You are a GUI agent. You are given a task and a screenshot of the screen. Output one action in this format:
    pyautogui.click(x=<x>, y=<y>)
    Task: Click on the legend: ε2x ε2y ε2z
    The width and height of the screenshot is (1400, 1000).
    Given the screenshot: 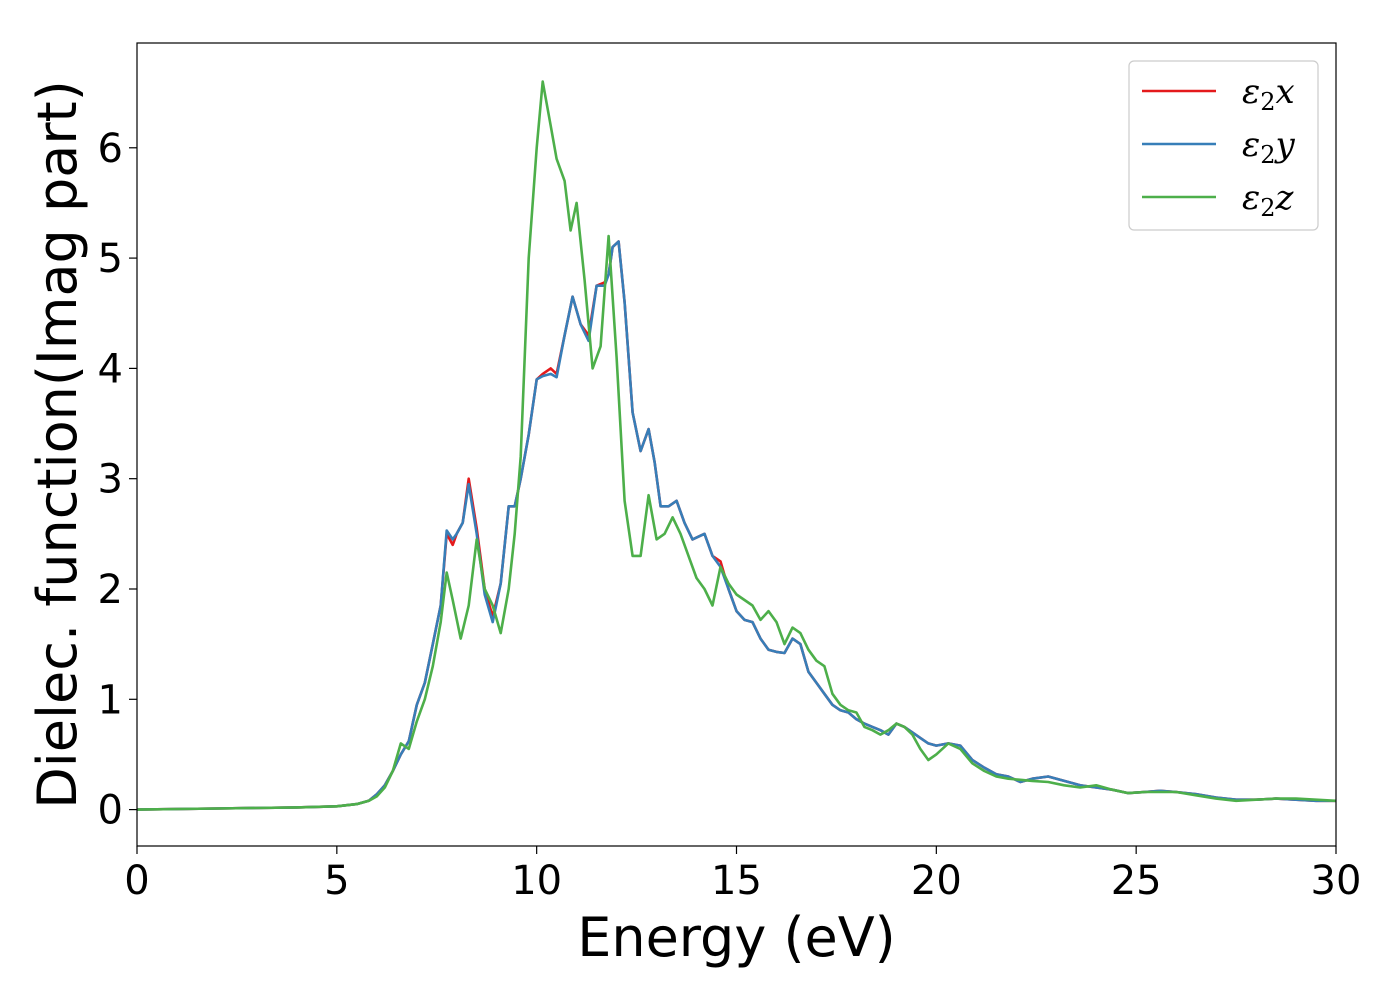 What is the action you would take?
    pyautogui.click(x=1223, y=145)
    